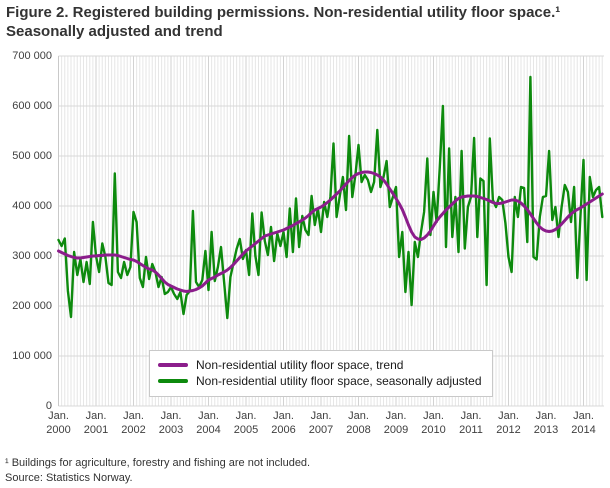 This screenshot has height=488, width=610. Describe the element at coordinates (48, 406) in the screenshot. I see `y-tick-label: 0` at that location.